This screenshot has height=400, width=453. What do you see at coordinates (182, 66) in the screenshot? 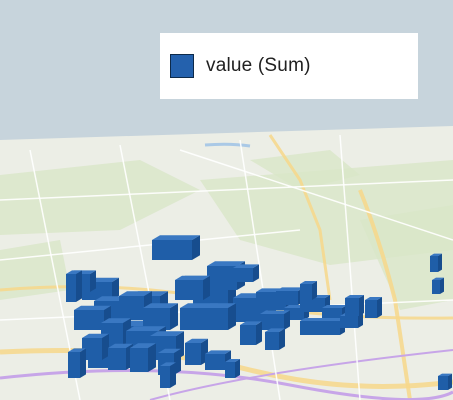
I see `legend-swatch` at bounding box center [182, 66].